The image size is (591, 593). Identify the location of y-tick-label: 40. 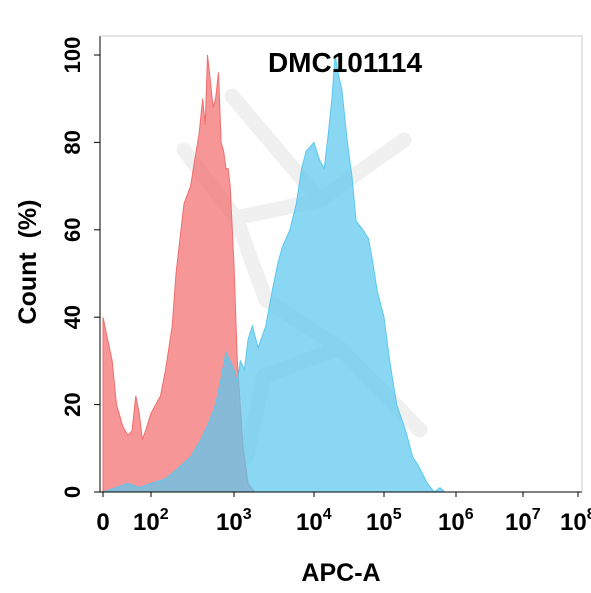
(72, 317).